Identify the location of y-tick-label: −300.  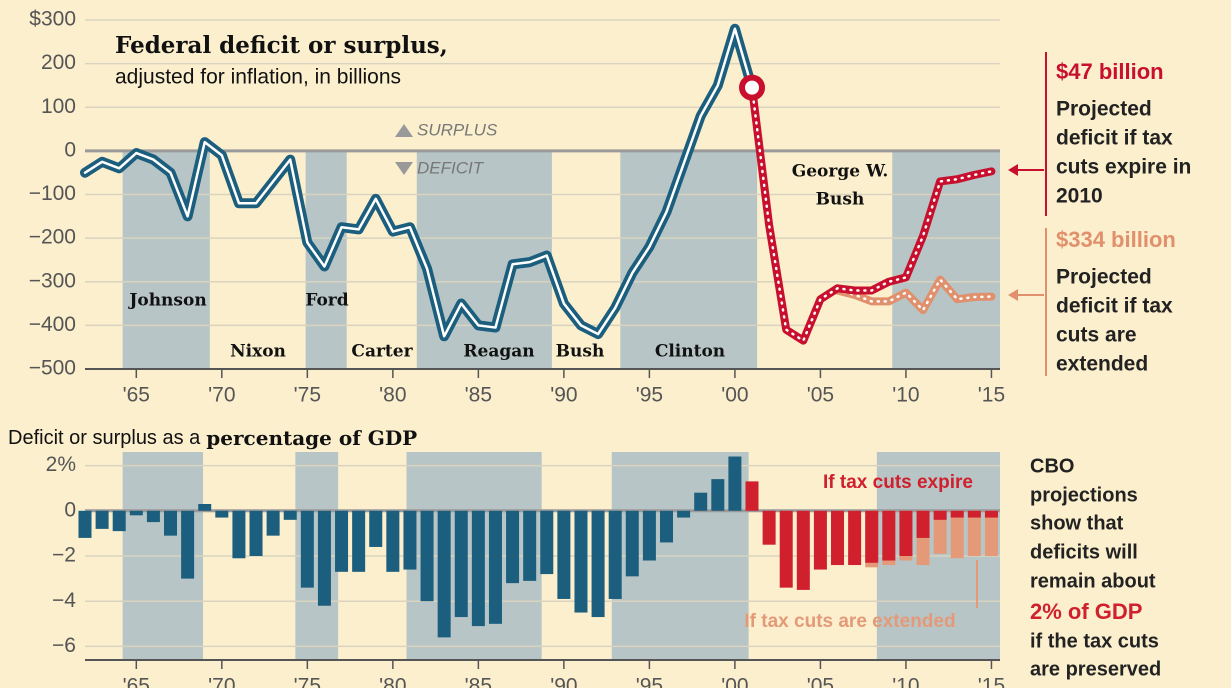
(52, 280).